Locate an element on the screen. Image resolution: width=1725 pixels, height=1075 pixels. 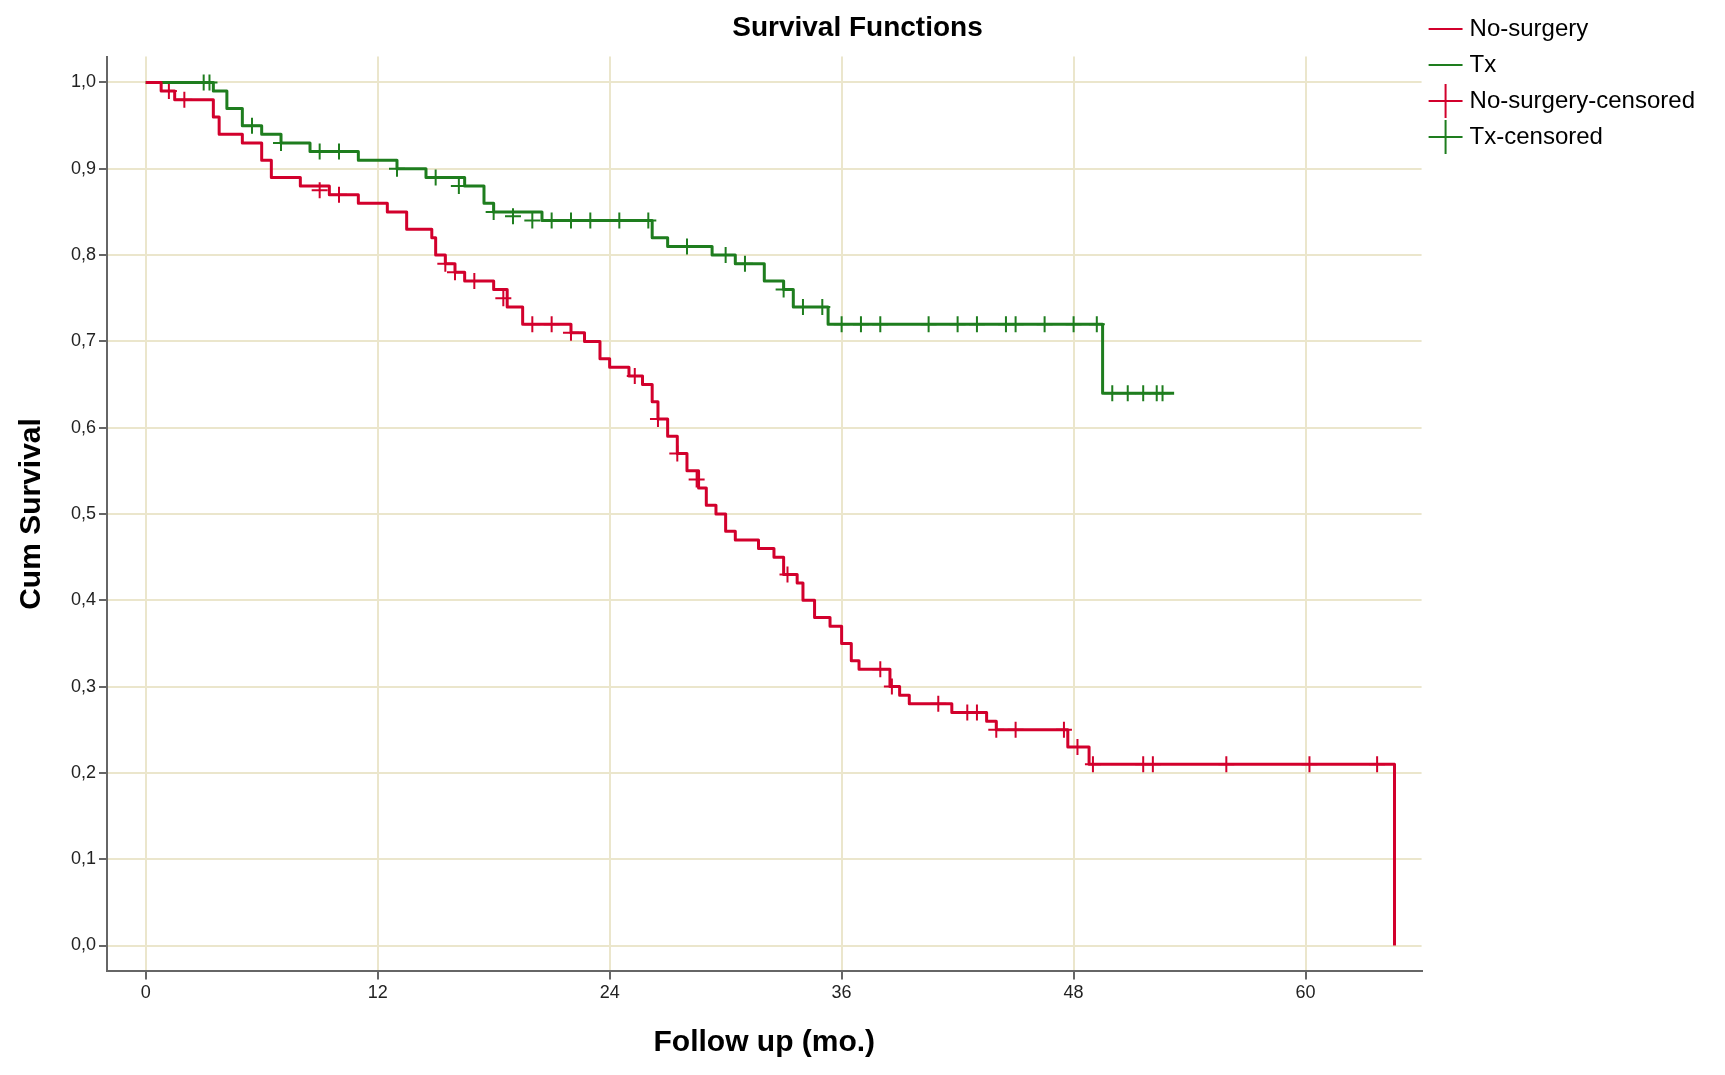
legend-label: Tx is located at coordinates (1483, 63).